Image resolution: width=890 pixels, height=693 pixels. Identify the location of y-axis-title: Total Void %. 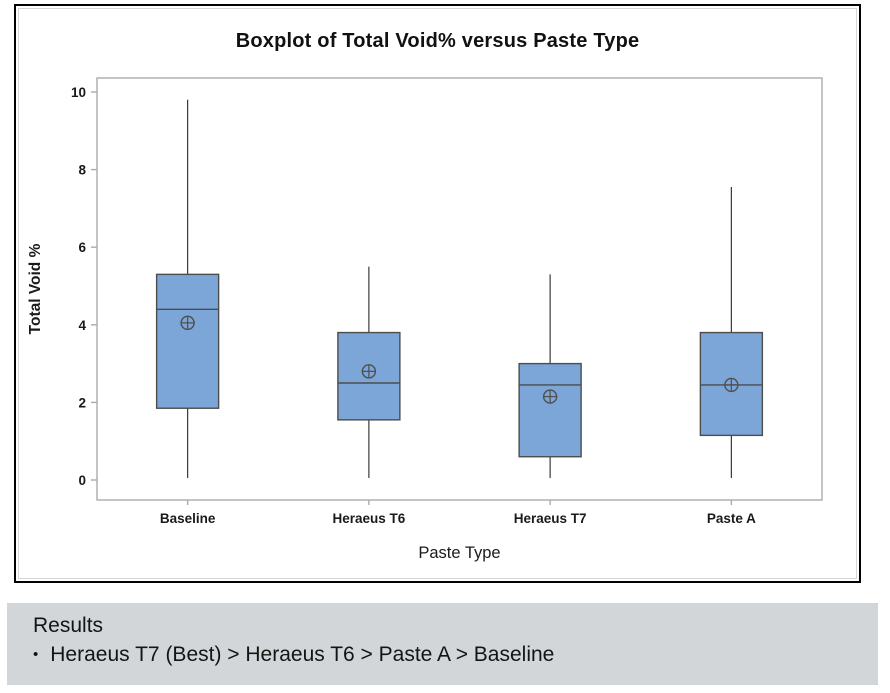
(35, 288).